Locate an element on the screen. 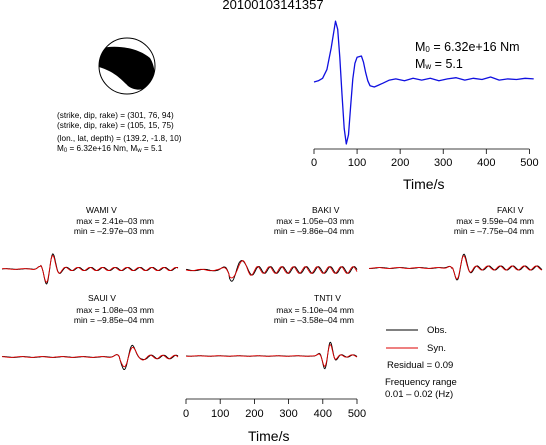  frequency-range-label: Frequency range is located at coordinates (421, 382).